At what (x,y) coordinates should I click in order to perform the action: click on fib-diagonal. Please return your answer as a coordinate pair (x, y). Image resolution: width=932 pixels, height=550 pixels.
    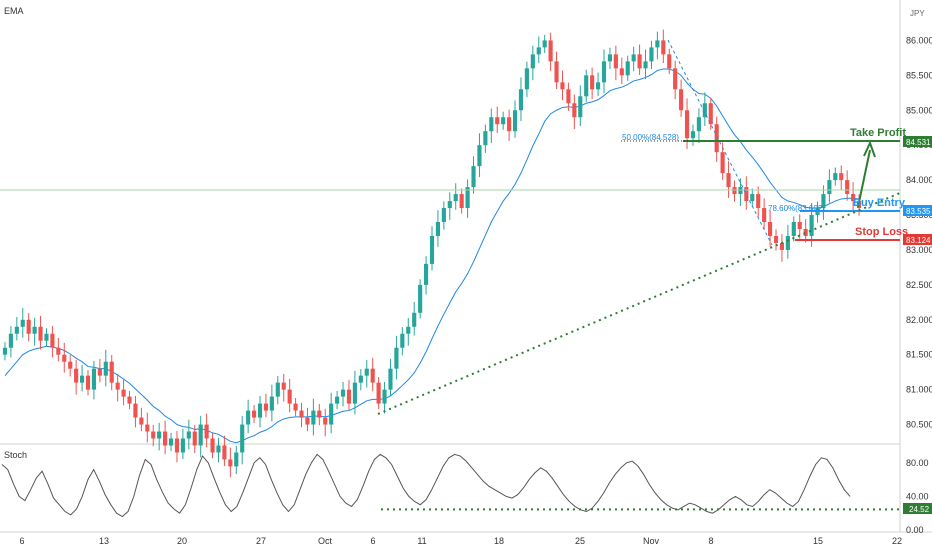
    Looking at the image, I should click on (720, 142).